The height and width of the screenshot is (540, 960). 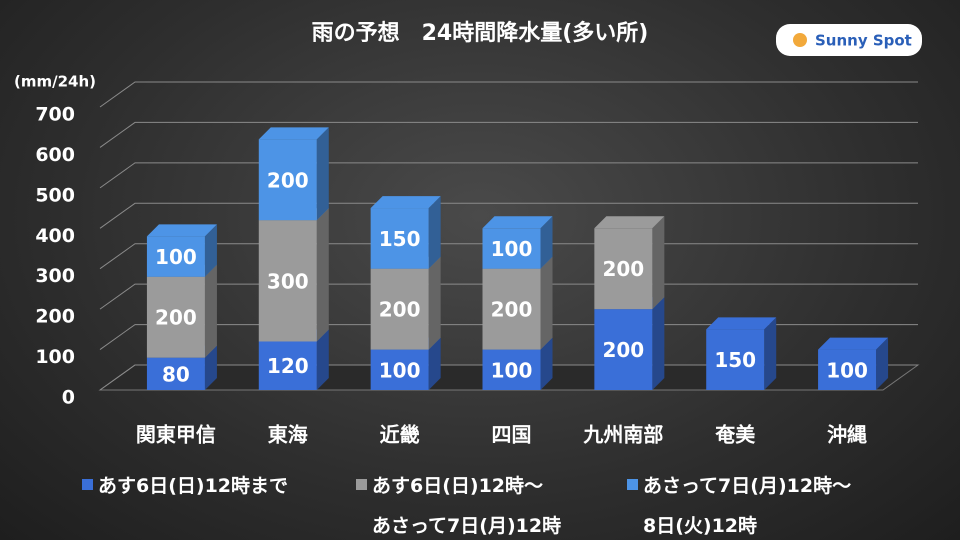 I want to click on x-tick-label: 関東甲信, so click(x=176, y=435).